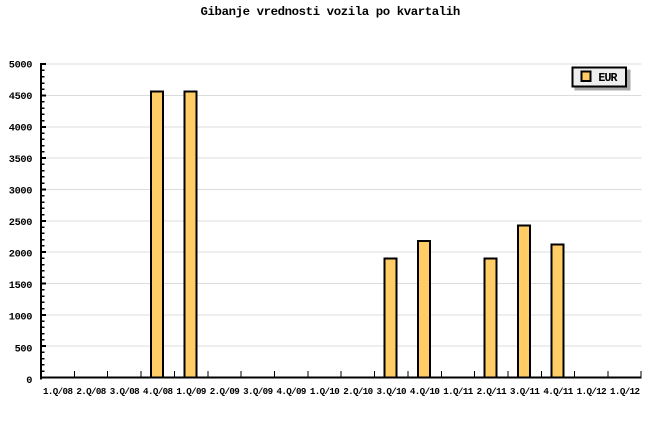  I want to click on svg-text: 2.Q/10, so click(357, 391).